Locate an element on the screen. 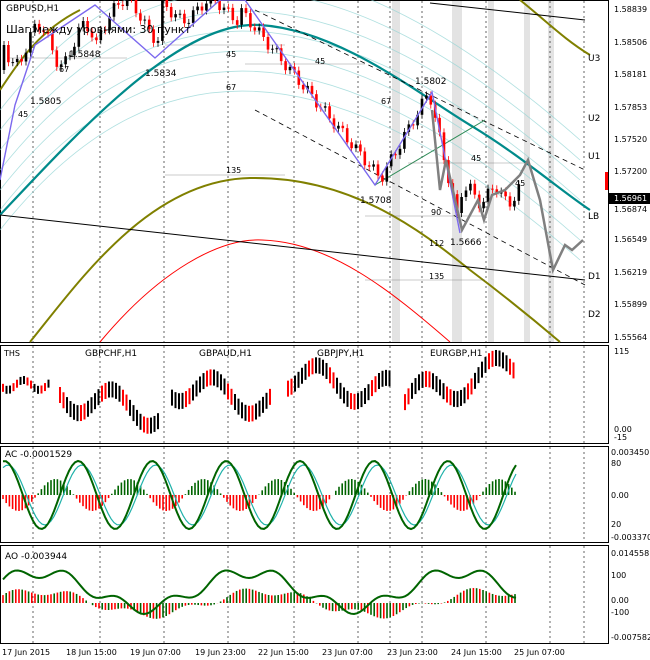  forecast-path is located at coordinates (507, 191).